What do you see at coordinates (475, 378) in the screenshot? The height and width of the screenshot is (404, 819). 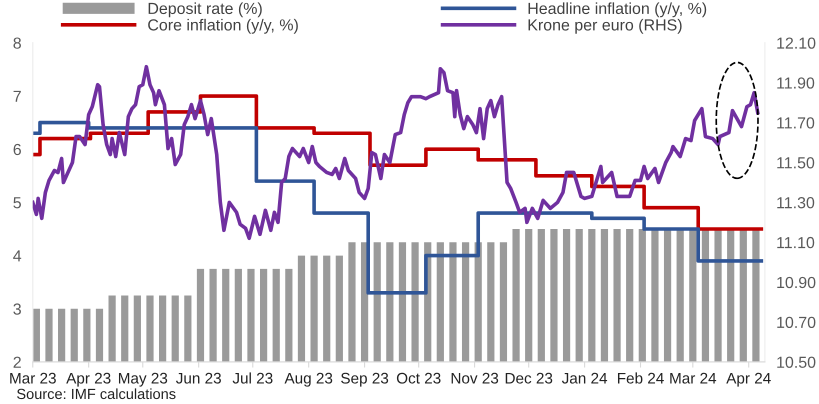 I see `x-tick-label: Nov 23` at bounding box center [475, 378].